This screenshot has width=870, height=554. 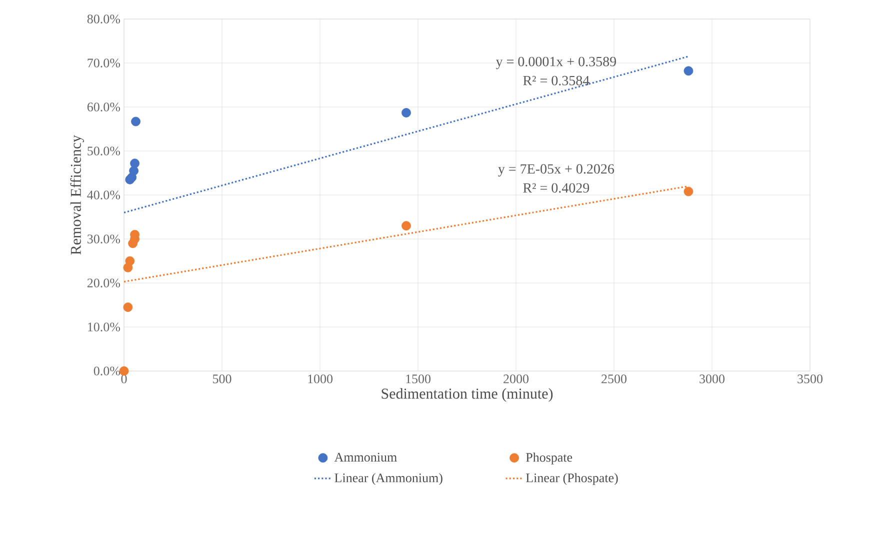 What do you see at coordinates (418, 379) in the screenshot?
I see `x-tick-label: 1500` at bounding box center [418, 379].